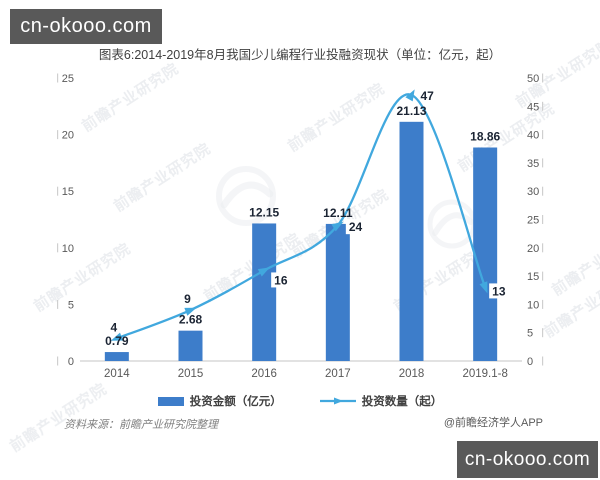  What do you see at coordinates (191, 320) in the screenshot?
I see `bar-value-label: 2.68` at bounding box center [191, 320].